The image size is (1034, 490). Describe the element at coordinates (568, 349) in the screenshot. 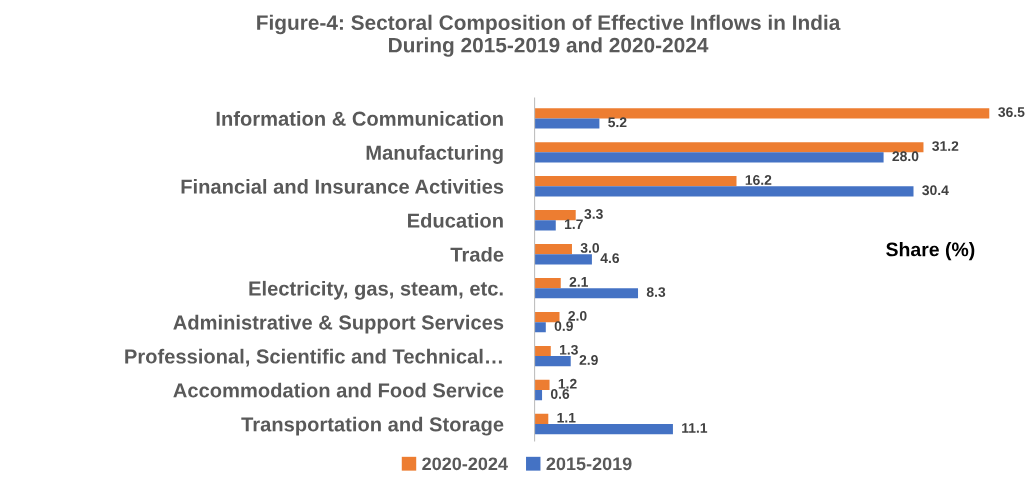

I see `data-label: 1.3` at that location.